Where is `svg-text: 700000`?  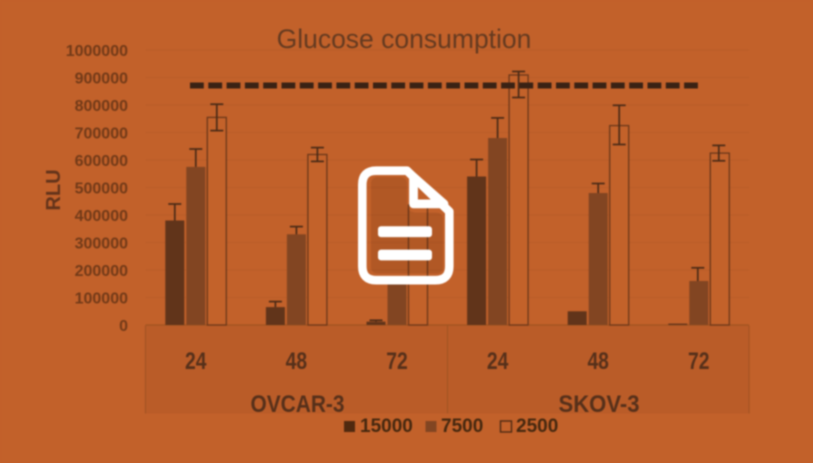
svg-text: 700000 is located at coordinates (101, 134).